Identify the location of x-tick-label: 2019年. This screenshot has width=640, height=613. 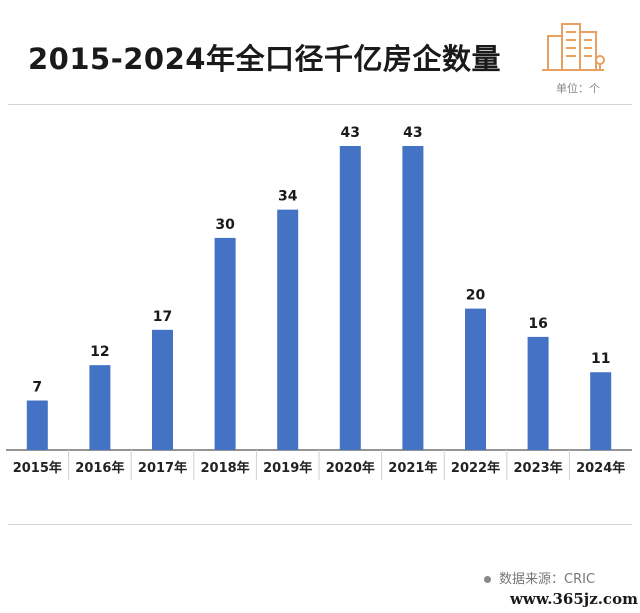
(287, 468).